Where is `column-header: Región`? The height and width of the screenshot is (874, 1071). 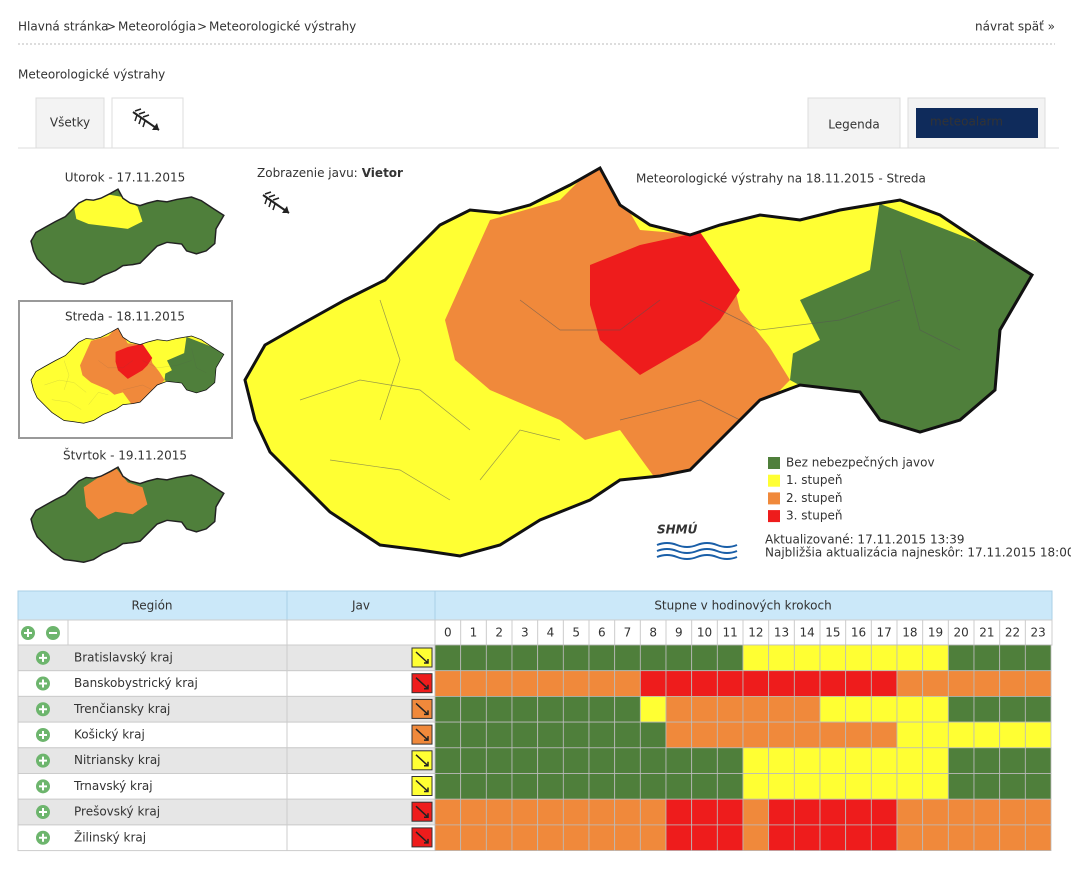 column-header: Región is located at coordinates (151, 606).